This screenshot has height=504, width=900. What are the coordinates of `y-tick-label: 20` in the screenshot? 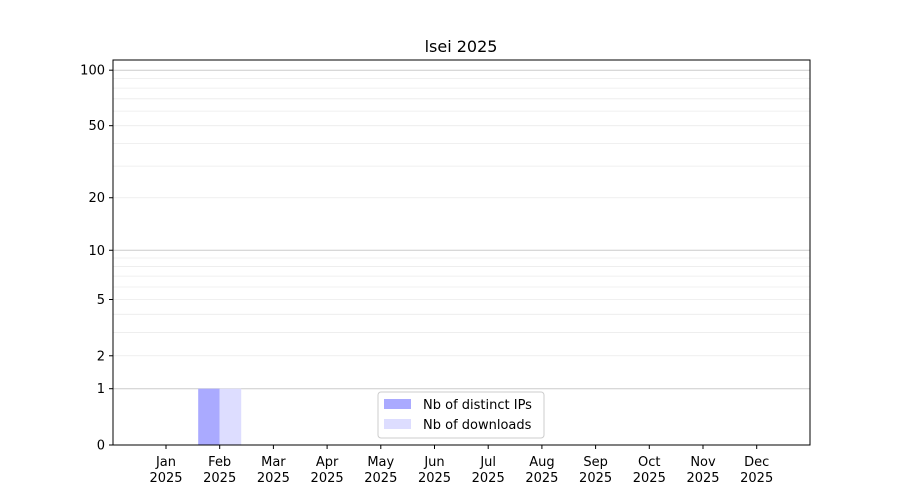 It's located at (96, 198).